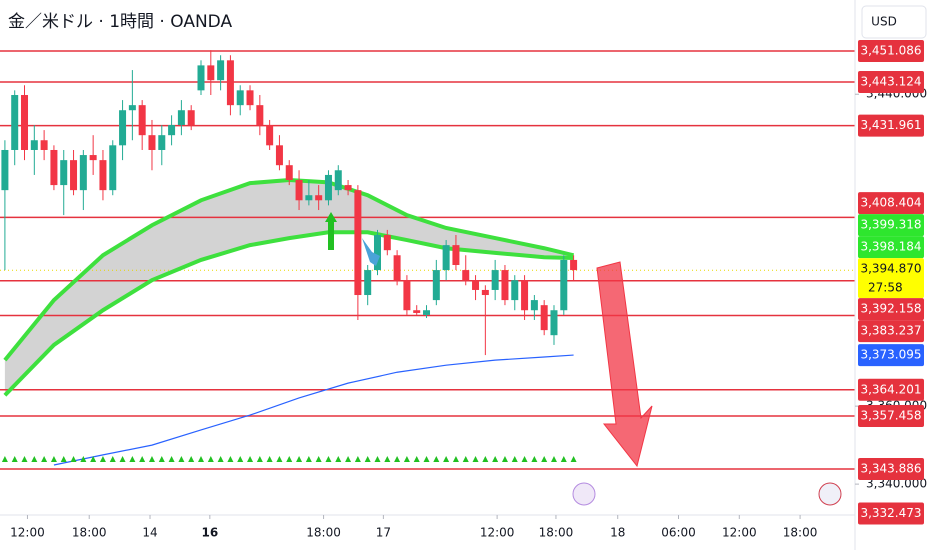 The width and height of the screenshot is (932, 550). I want to click on ma-line, so click(313, 410).